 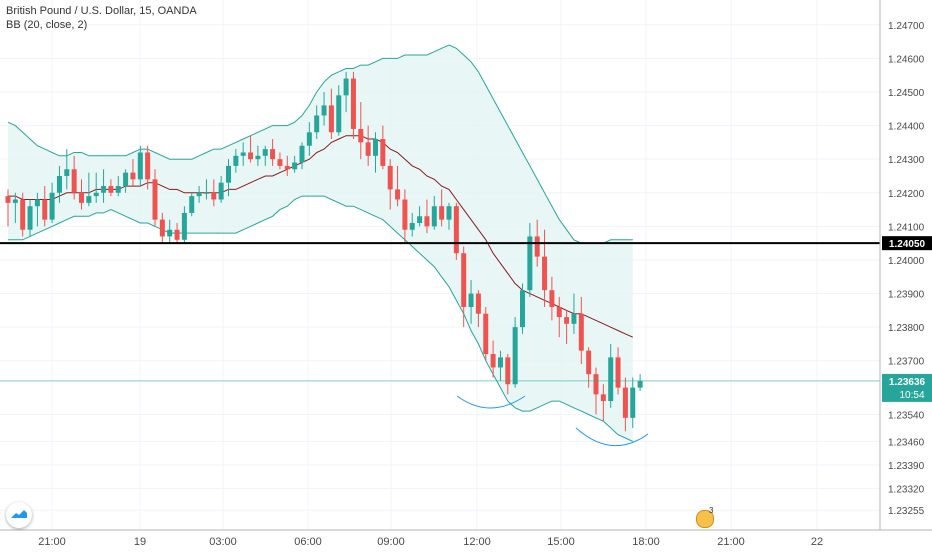 I want to click on tradingview-logo-icon, so click(x=19, y=515).